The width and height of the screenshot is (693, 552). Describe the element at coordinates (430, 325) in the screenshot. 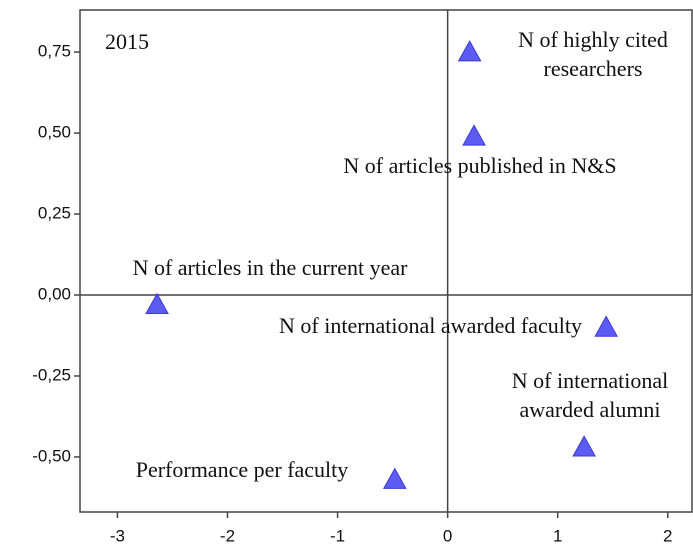

I see `point-label: N of international awarded faculty` at that location.